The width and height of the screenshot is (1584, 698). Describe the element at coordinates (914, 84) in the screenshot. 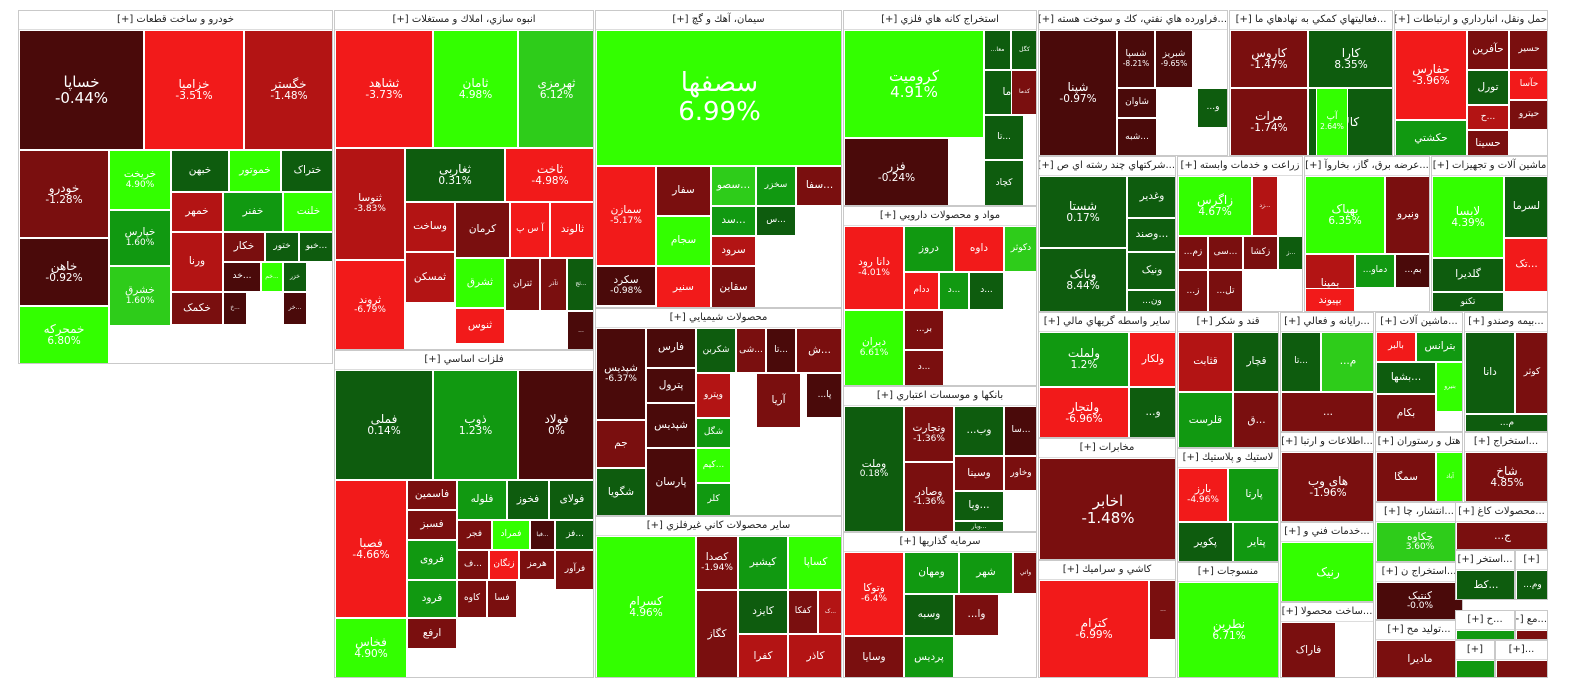

I see `stock-tile: کرومیت 4.91%` at that location.